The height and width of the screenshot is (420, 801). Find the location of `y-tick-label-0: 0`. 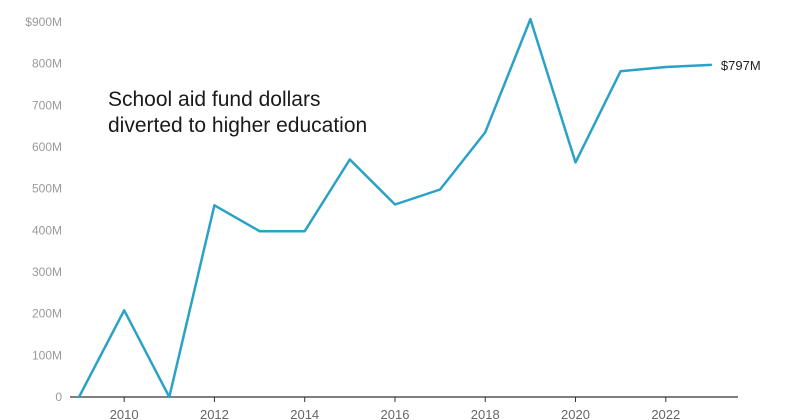

y-tick-label-0: 0 is located at coordinates (58, 397).